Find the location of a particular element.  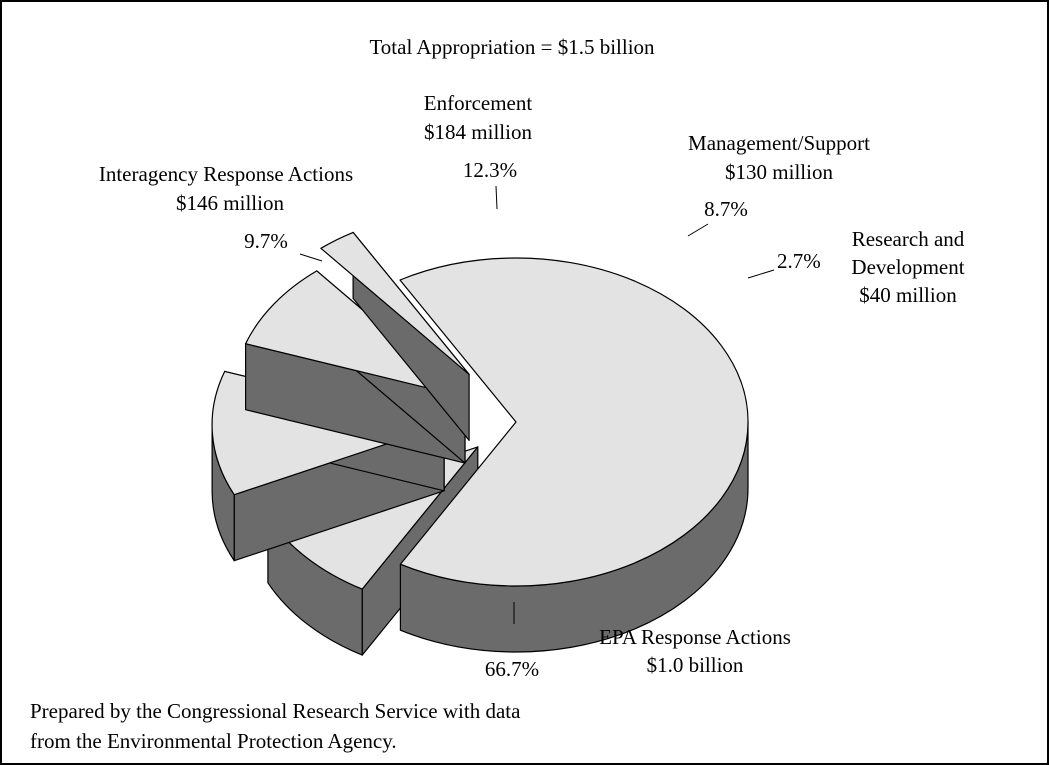

slice-label-management: Management/Support is located at coordinates (779, 143).